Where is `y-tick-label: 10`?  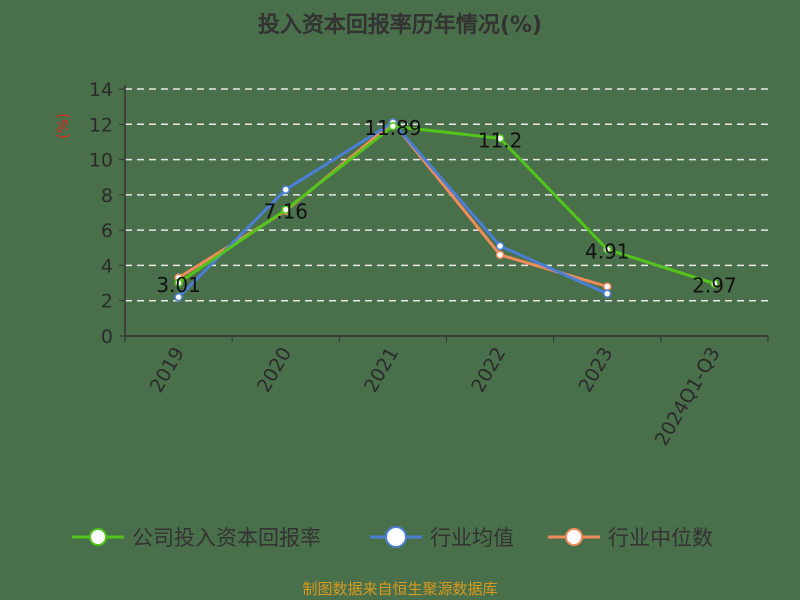 y-tick-label: 10 is located at coordinates (101, 161).